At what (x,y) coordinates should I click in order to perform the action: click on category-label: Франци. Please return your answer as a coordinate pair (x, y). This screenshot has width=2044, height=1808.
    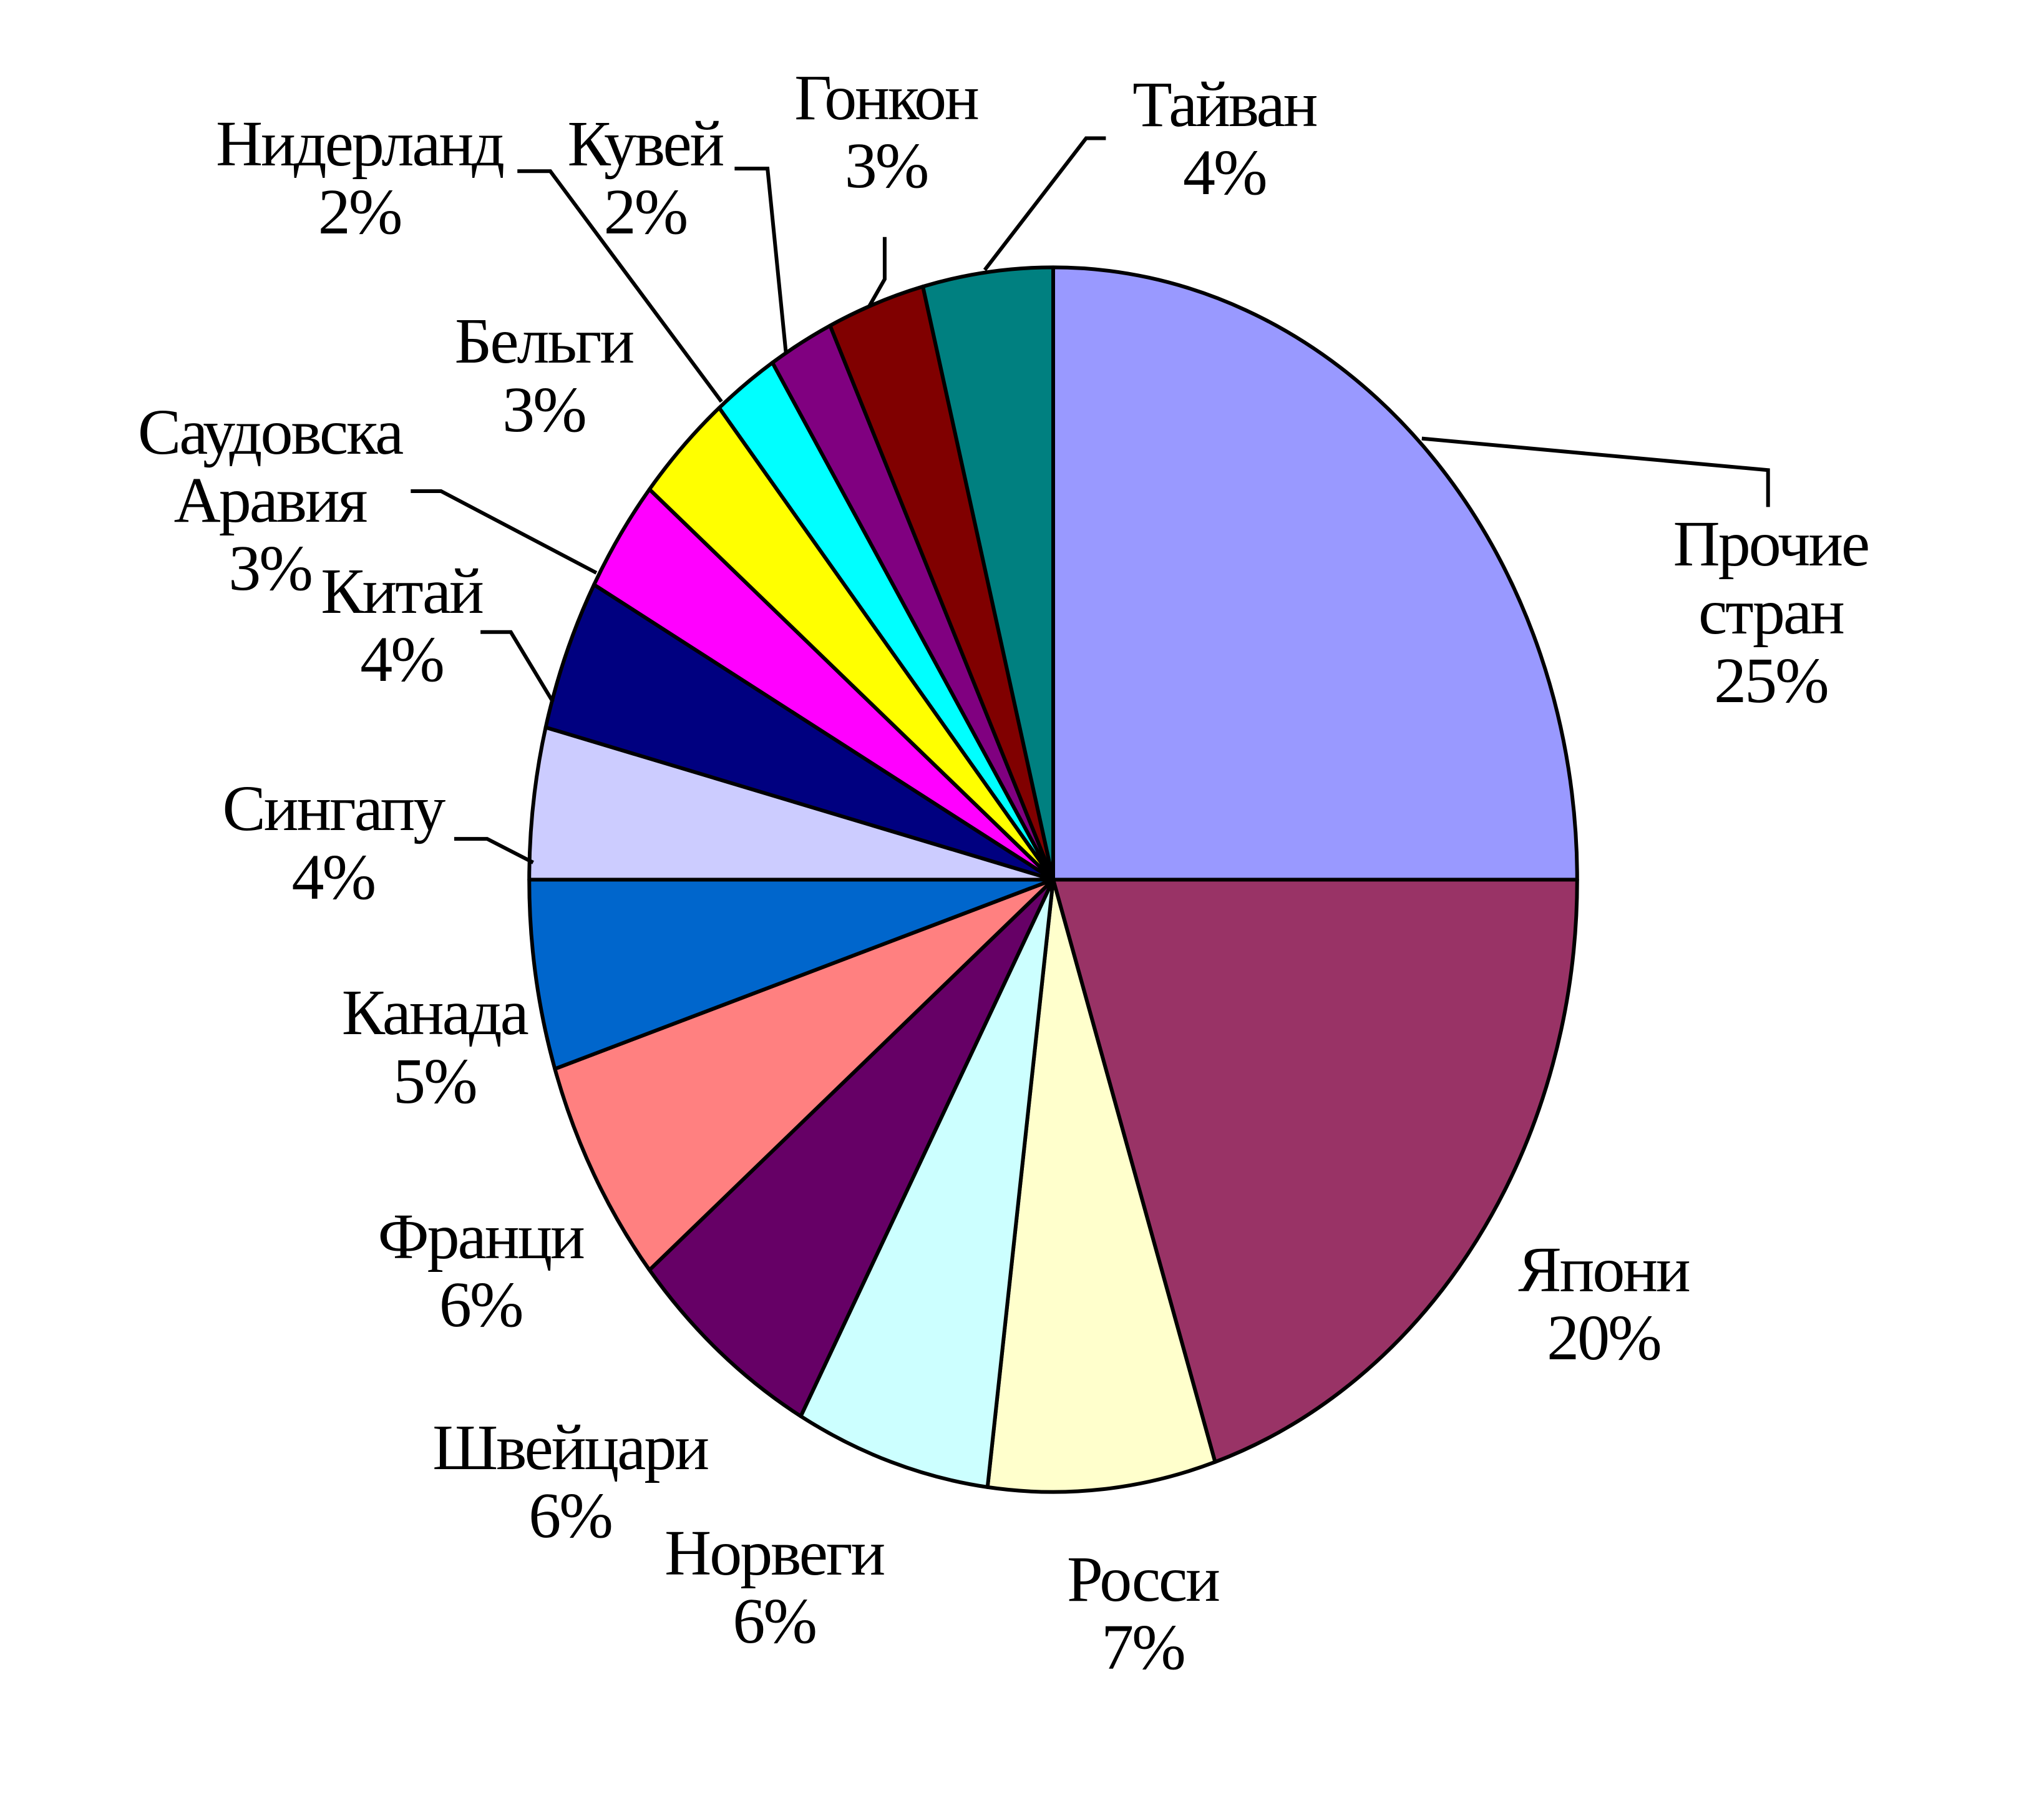
    Looking at the image, I should click on (481, 1236).